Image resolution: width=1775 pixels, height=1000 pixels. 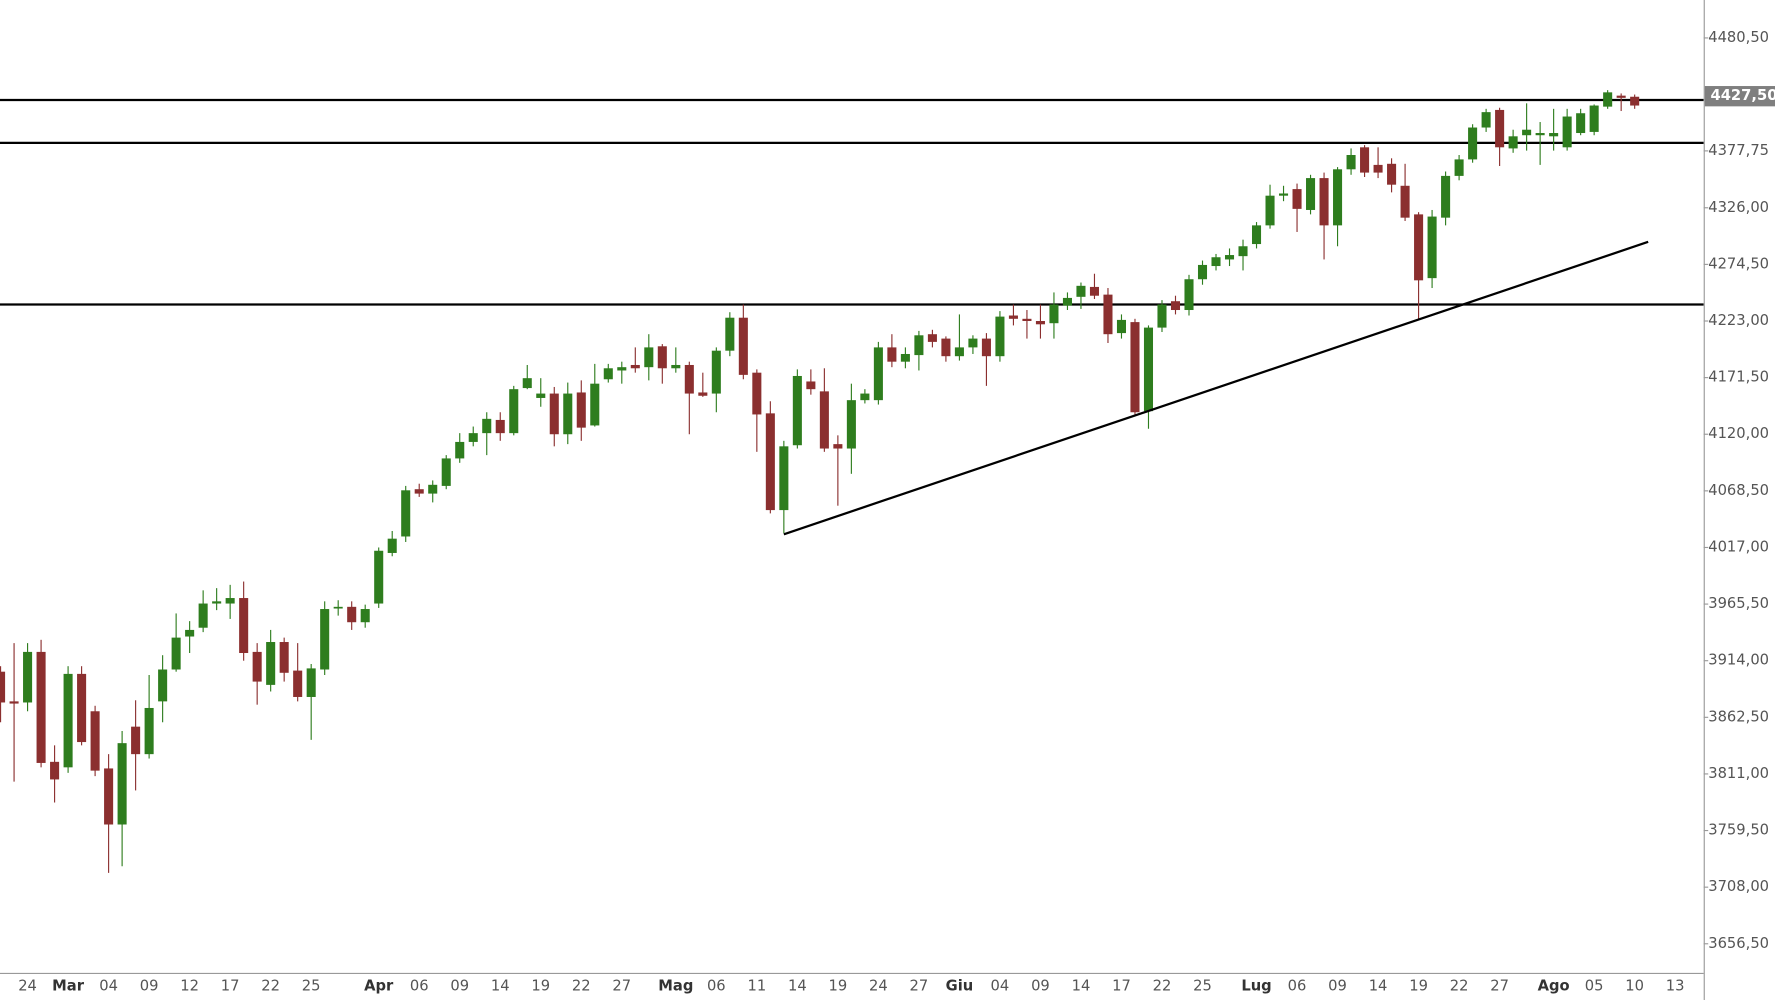 I want to click on y-tick-label: 4120,00, so click(x=1738, y=433).